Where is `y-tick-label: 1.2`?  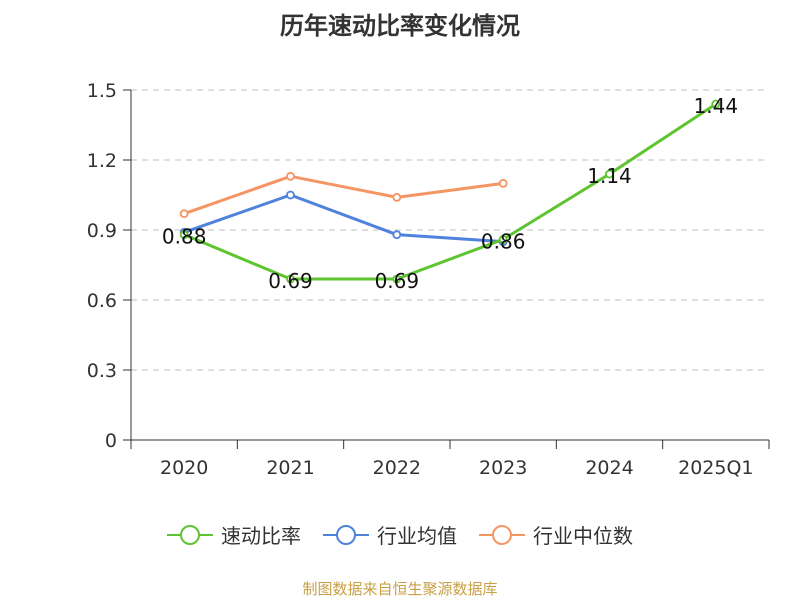 y-tick-label: 1.2 is located at coordinates (102, 161).